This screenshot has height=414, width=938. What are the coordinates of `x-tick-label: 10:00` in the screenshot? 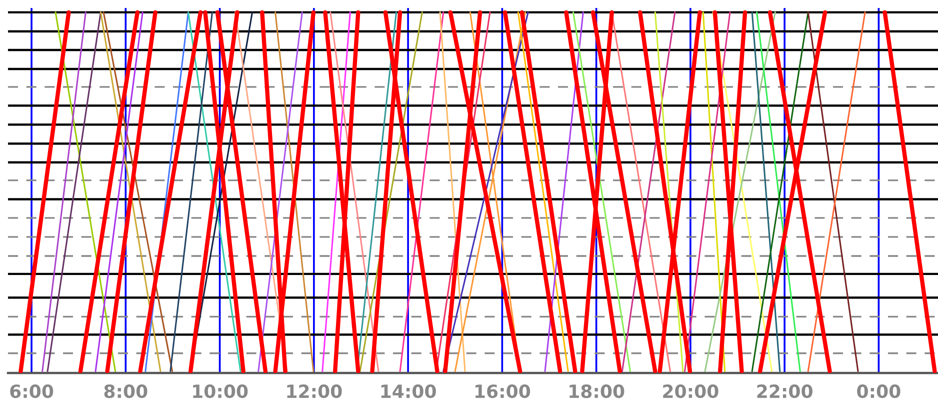 It's located at (220, 391).